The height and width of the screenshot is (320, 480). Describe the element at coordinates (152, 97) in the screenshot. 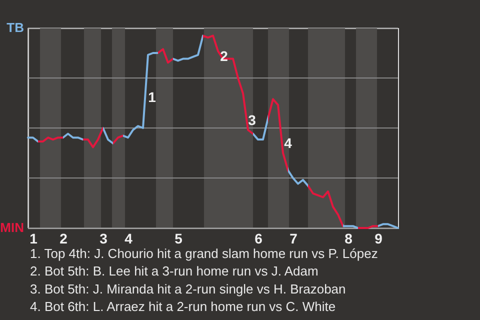

I see `annotation: 1` at that location.